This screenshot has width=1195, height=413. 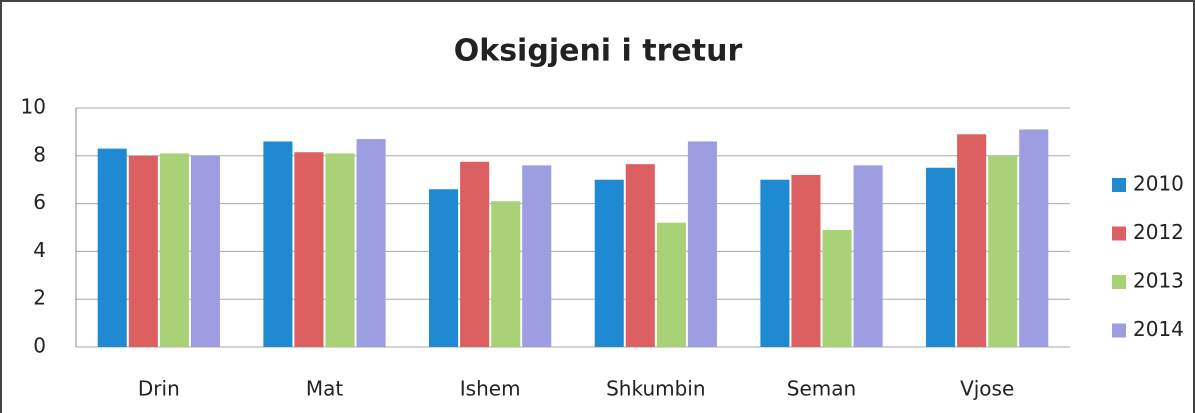 What do you see at coordinates (39, 298) in the screenshot?
I see `y-tick-label: 2` at bounding box center [39, 298].